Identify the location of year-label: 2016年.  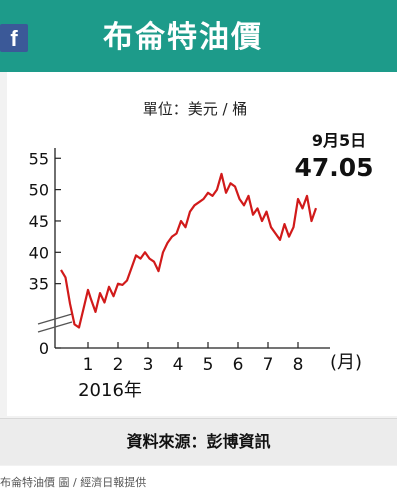
(110, 390).